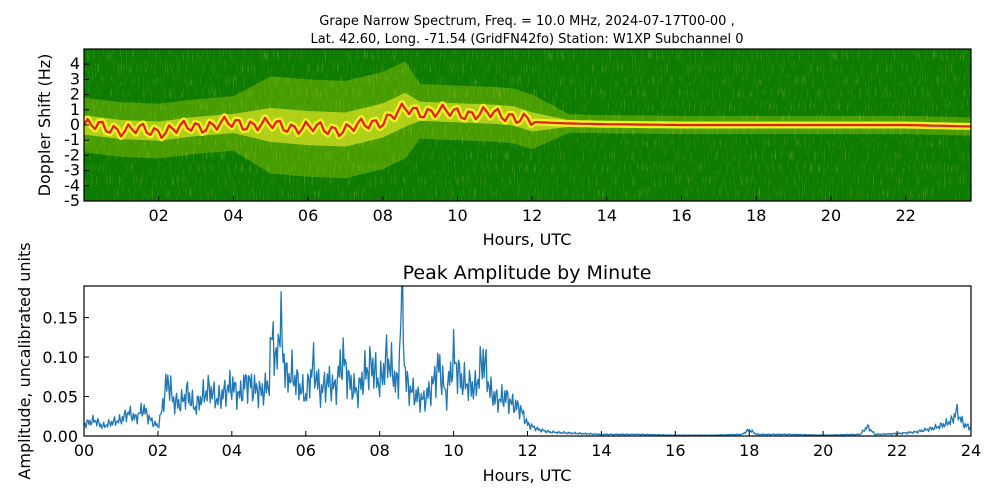 Image resolution: width=1000 pixels, height=500 pixels. I want to click on spectrogram-y-tick-label: 4, so click(75, 63).